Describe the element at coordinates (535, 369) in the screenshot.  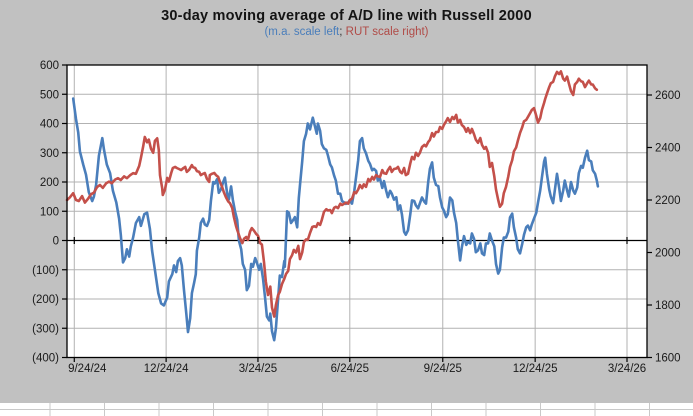
I see `x-axis-tick-label: 12/24/25` at that location.